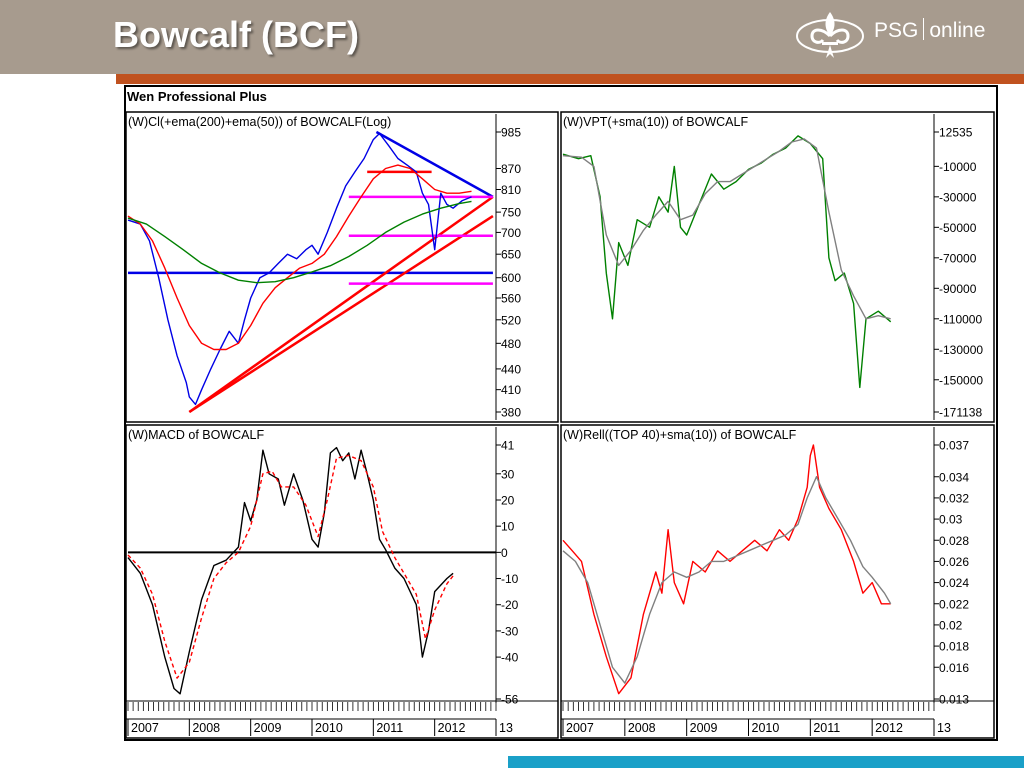  I want to click on y-tick-label: -30000, so click(958, 197).